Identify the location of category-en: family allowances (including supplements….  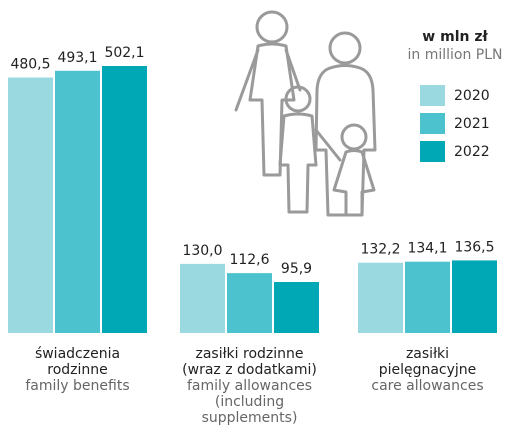
(249, 402).